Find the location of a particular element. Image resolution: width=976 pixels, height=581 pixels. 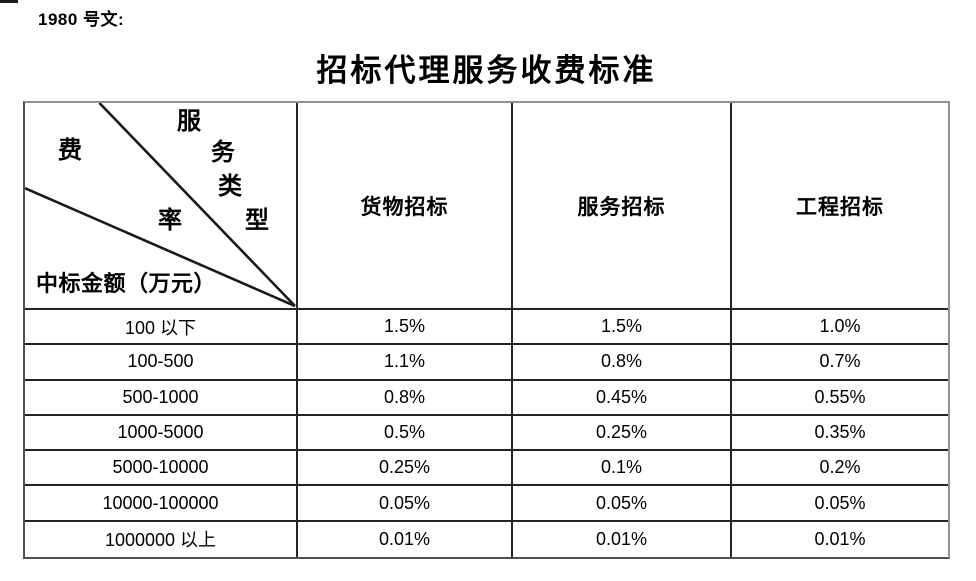

rate-cell-services: 0.45% is located at coordinates (622, 398).